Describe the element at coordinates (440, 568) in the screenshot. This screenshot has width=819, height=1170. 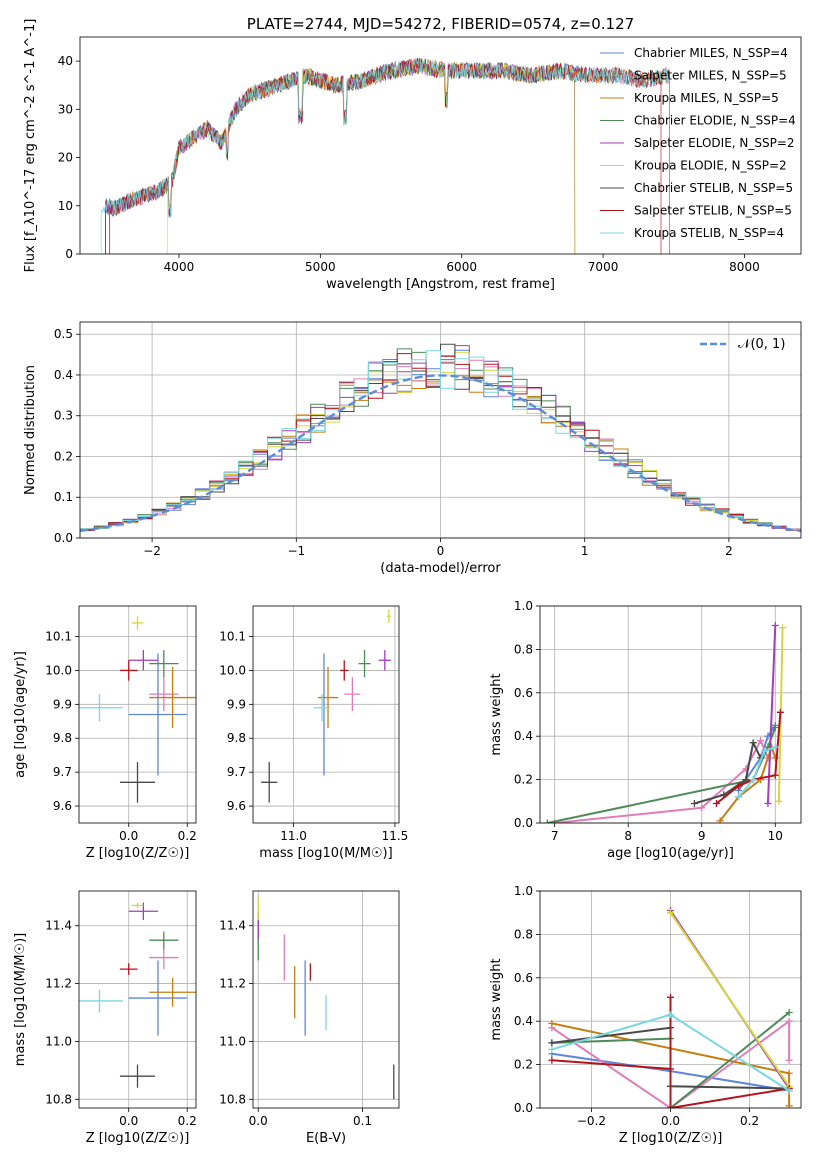
I see `x-axis-label: (data-model)/error` at that location.